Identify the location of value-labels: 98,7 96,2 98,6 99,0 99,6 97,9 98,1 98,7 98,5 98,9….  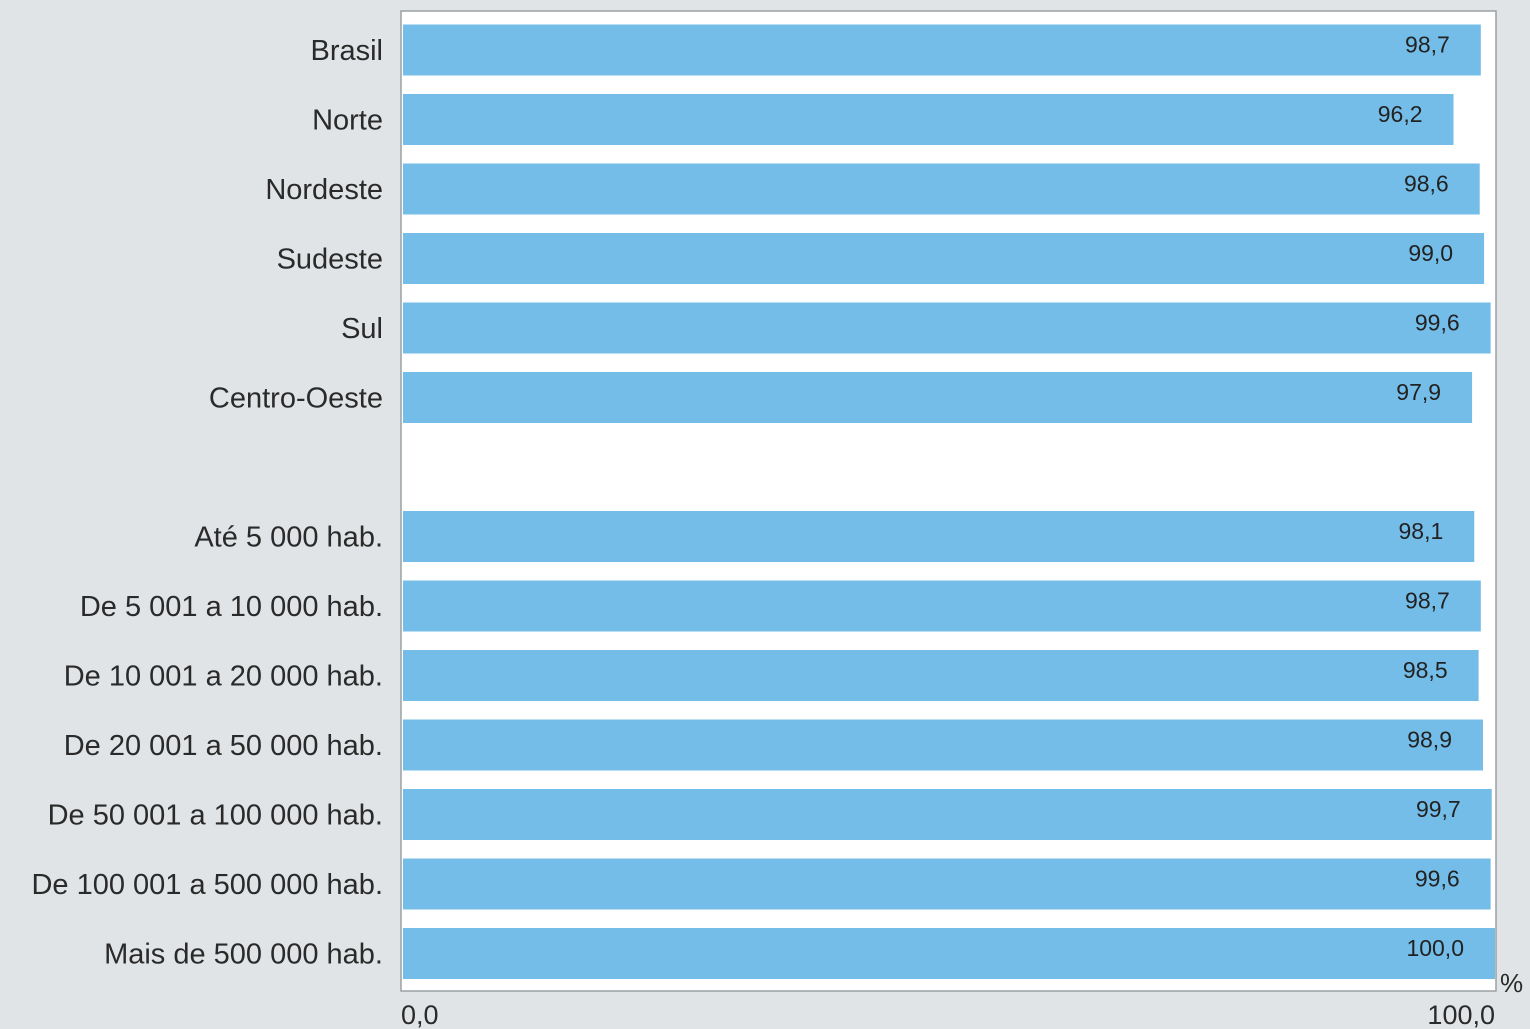
(1421, 497).